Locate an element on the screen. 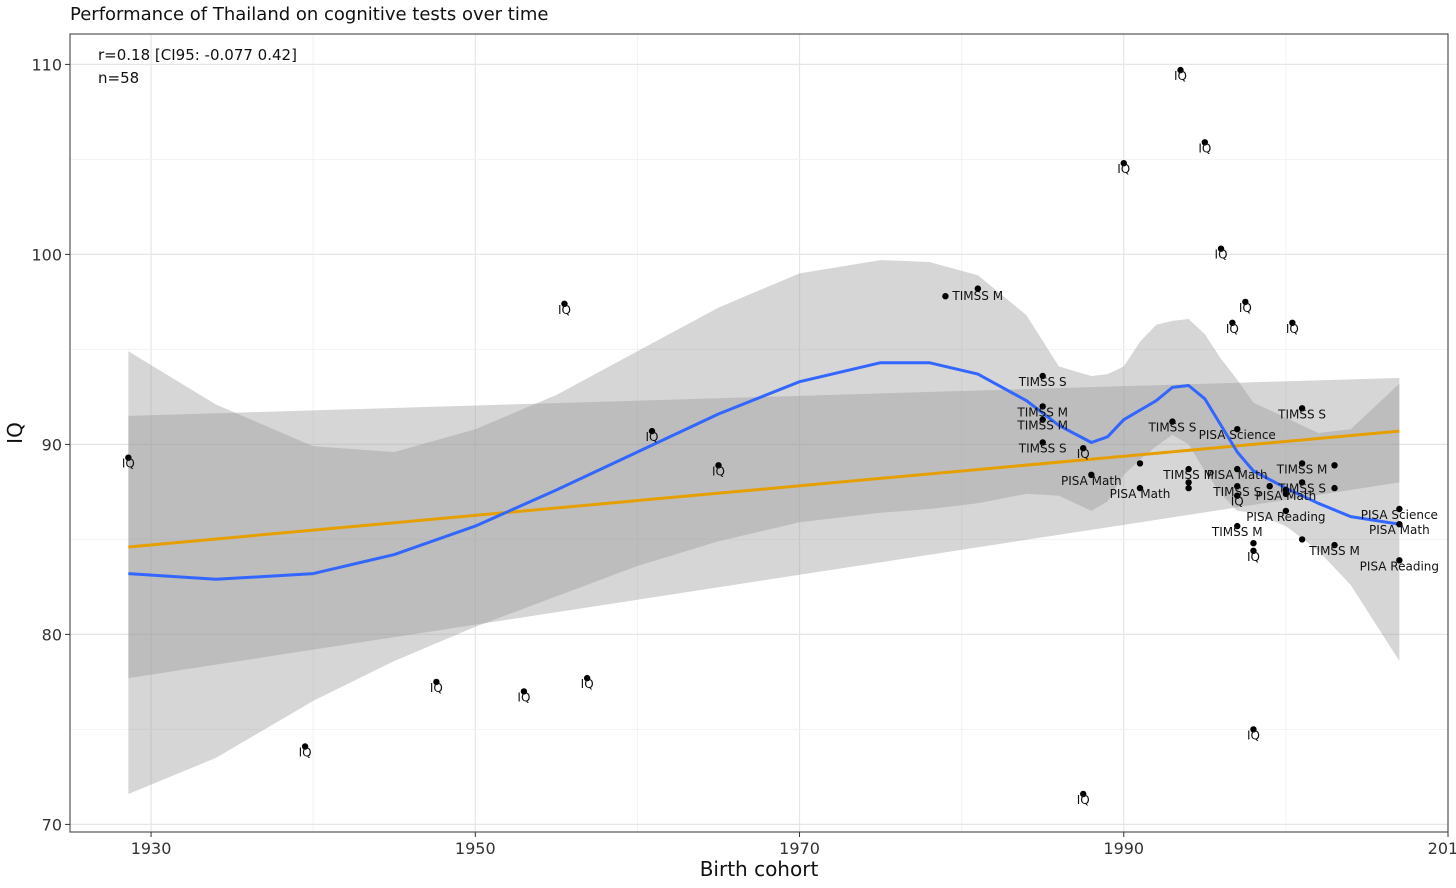 This screenshot has height=888, width=1456. x-tick-label: 2010 is located at coordinates (1442, 848).